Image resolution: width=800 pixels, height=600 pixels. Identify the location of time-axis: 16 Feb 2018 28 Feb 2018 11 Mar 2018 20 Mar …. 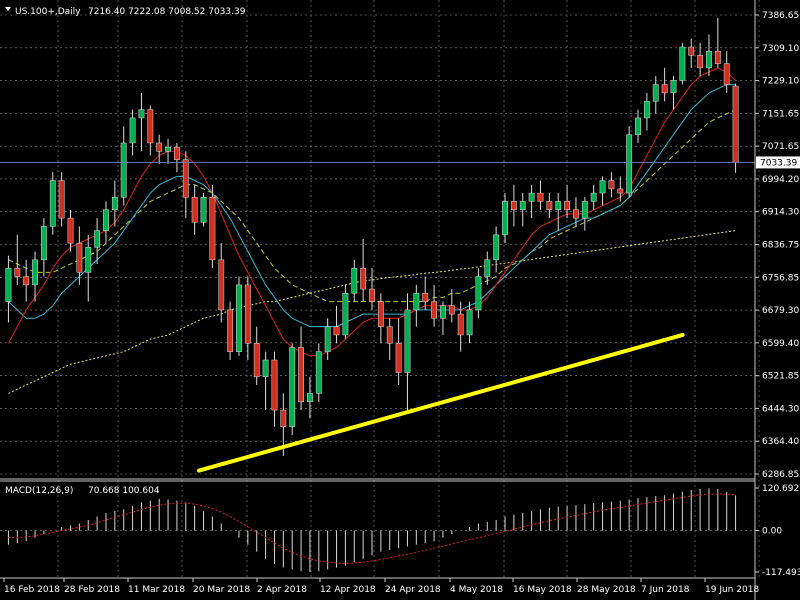
(381, 586).